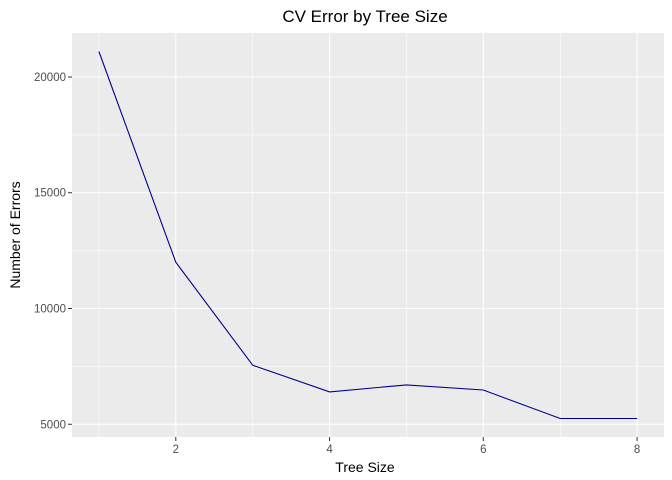 The width and height of the screenshot is (672, 480). I want to click on x-tick-label: 6, so click(483, 450).